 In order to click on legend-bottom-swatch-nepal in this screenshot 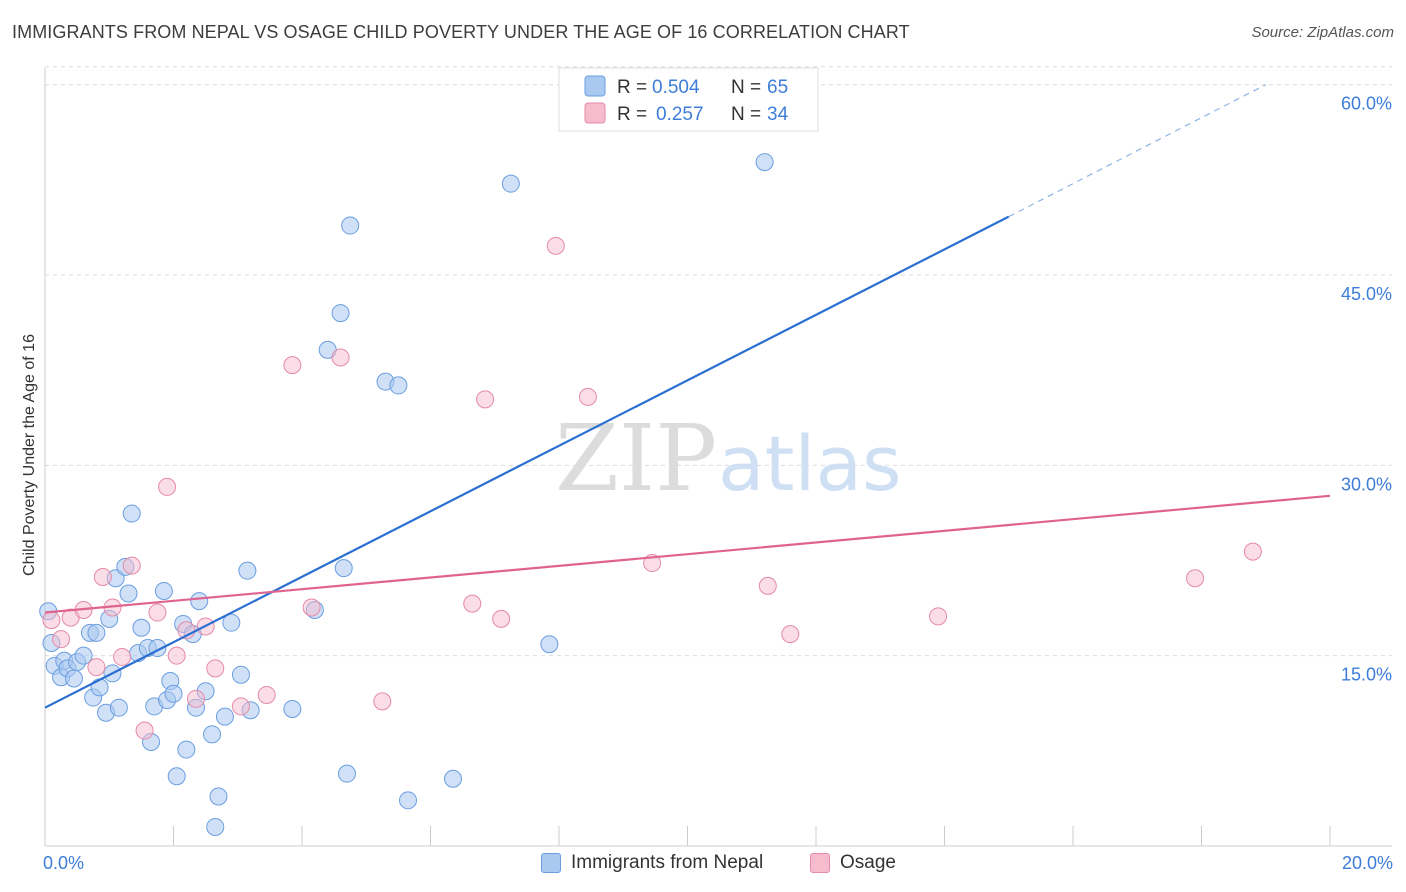, I will do `click(551, 863)`.